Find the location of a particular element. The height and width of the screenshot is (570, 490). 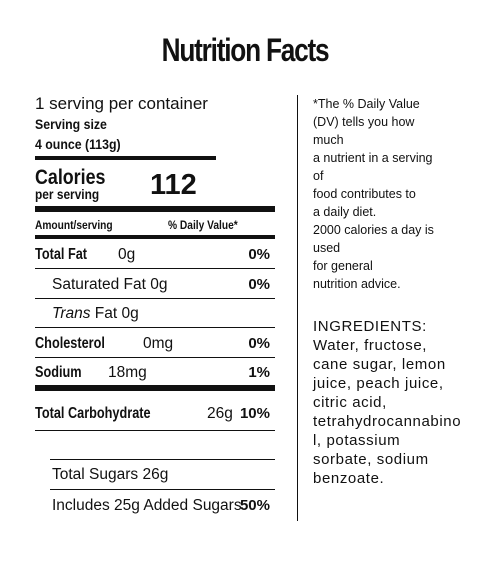

nutrient-name-text: Fat is located at coordinates (106, 313).